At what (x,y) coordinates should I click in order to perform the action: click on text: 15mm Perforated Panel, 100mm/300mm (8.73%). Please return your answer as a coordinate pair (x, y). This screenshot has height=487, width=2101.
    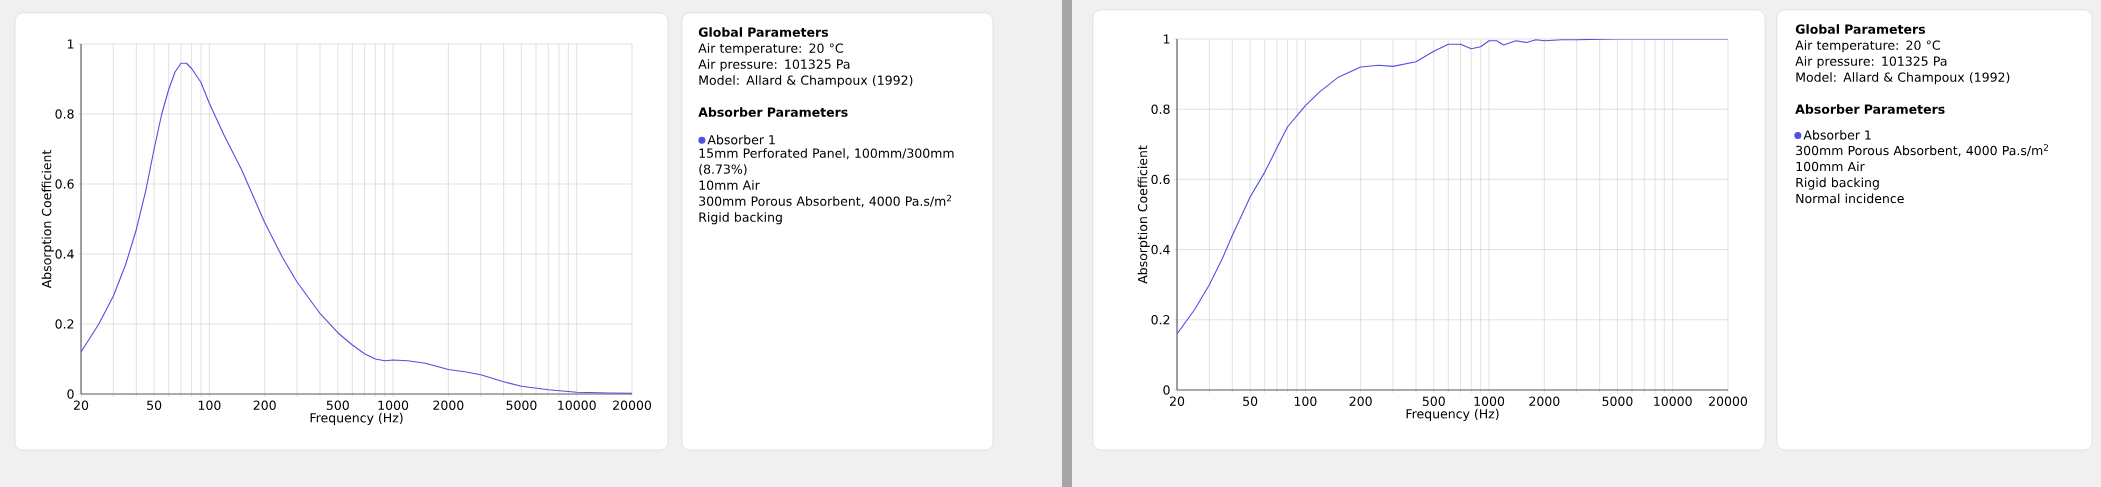
    Looking at the image, I should click on (826, 162).